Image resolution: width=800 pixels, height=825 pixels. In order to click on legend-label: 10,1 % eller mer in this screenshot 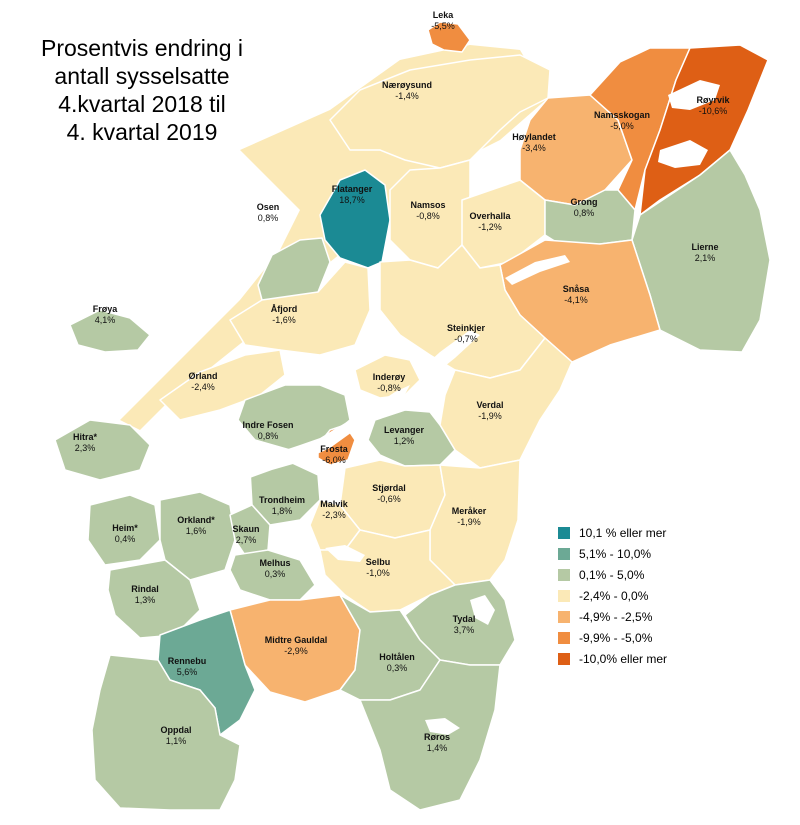, I will do `click(623, 532)`.